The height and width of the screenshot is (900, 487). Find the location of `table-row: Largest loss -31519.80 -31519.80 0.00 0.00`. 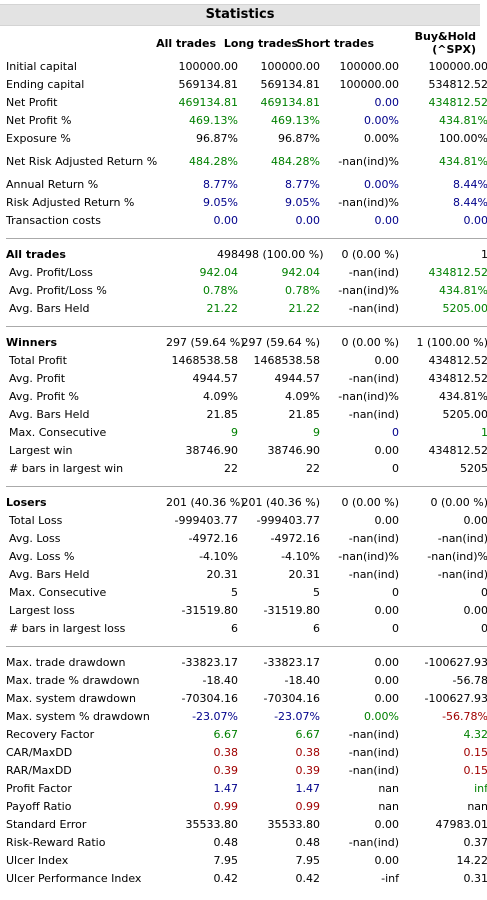

table-row: Largest loss -31519.80 -31519.80 0.00 0.00 is located at coordinates (243, 611).